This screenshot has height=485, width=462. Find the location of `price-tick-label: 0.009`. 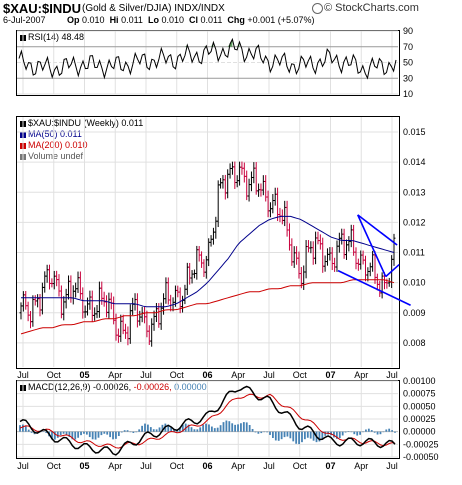

price-tick-label: 0.009 is located at coordinates (414, 313).